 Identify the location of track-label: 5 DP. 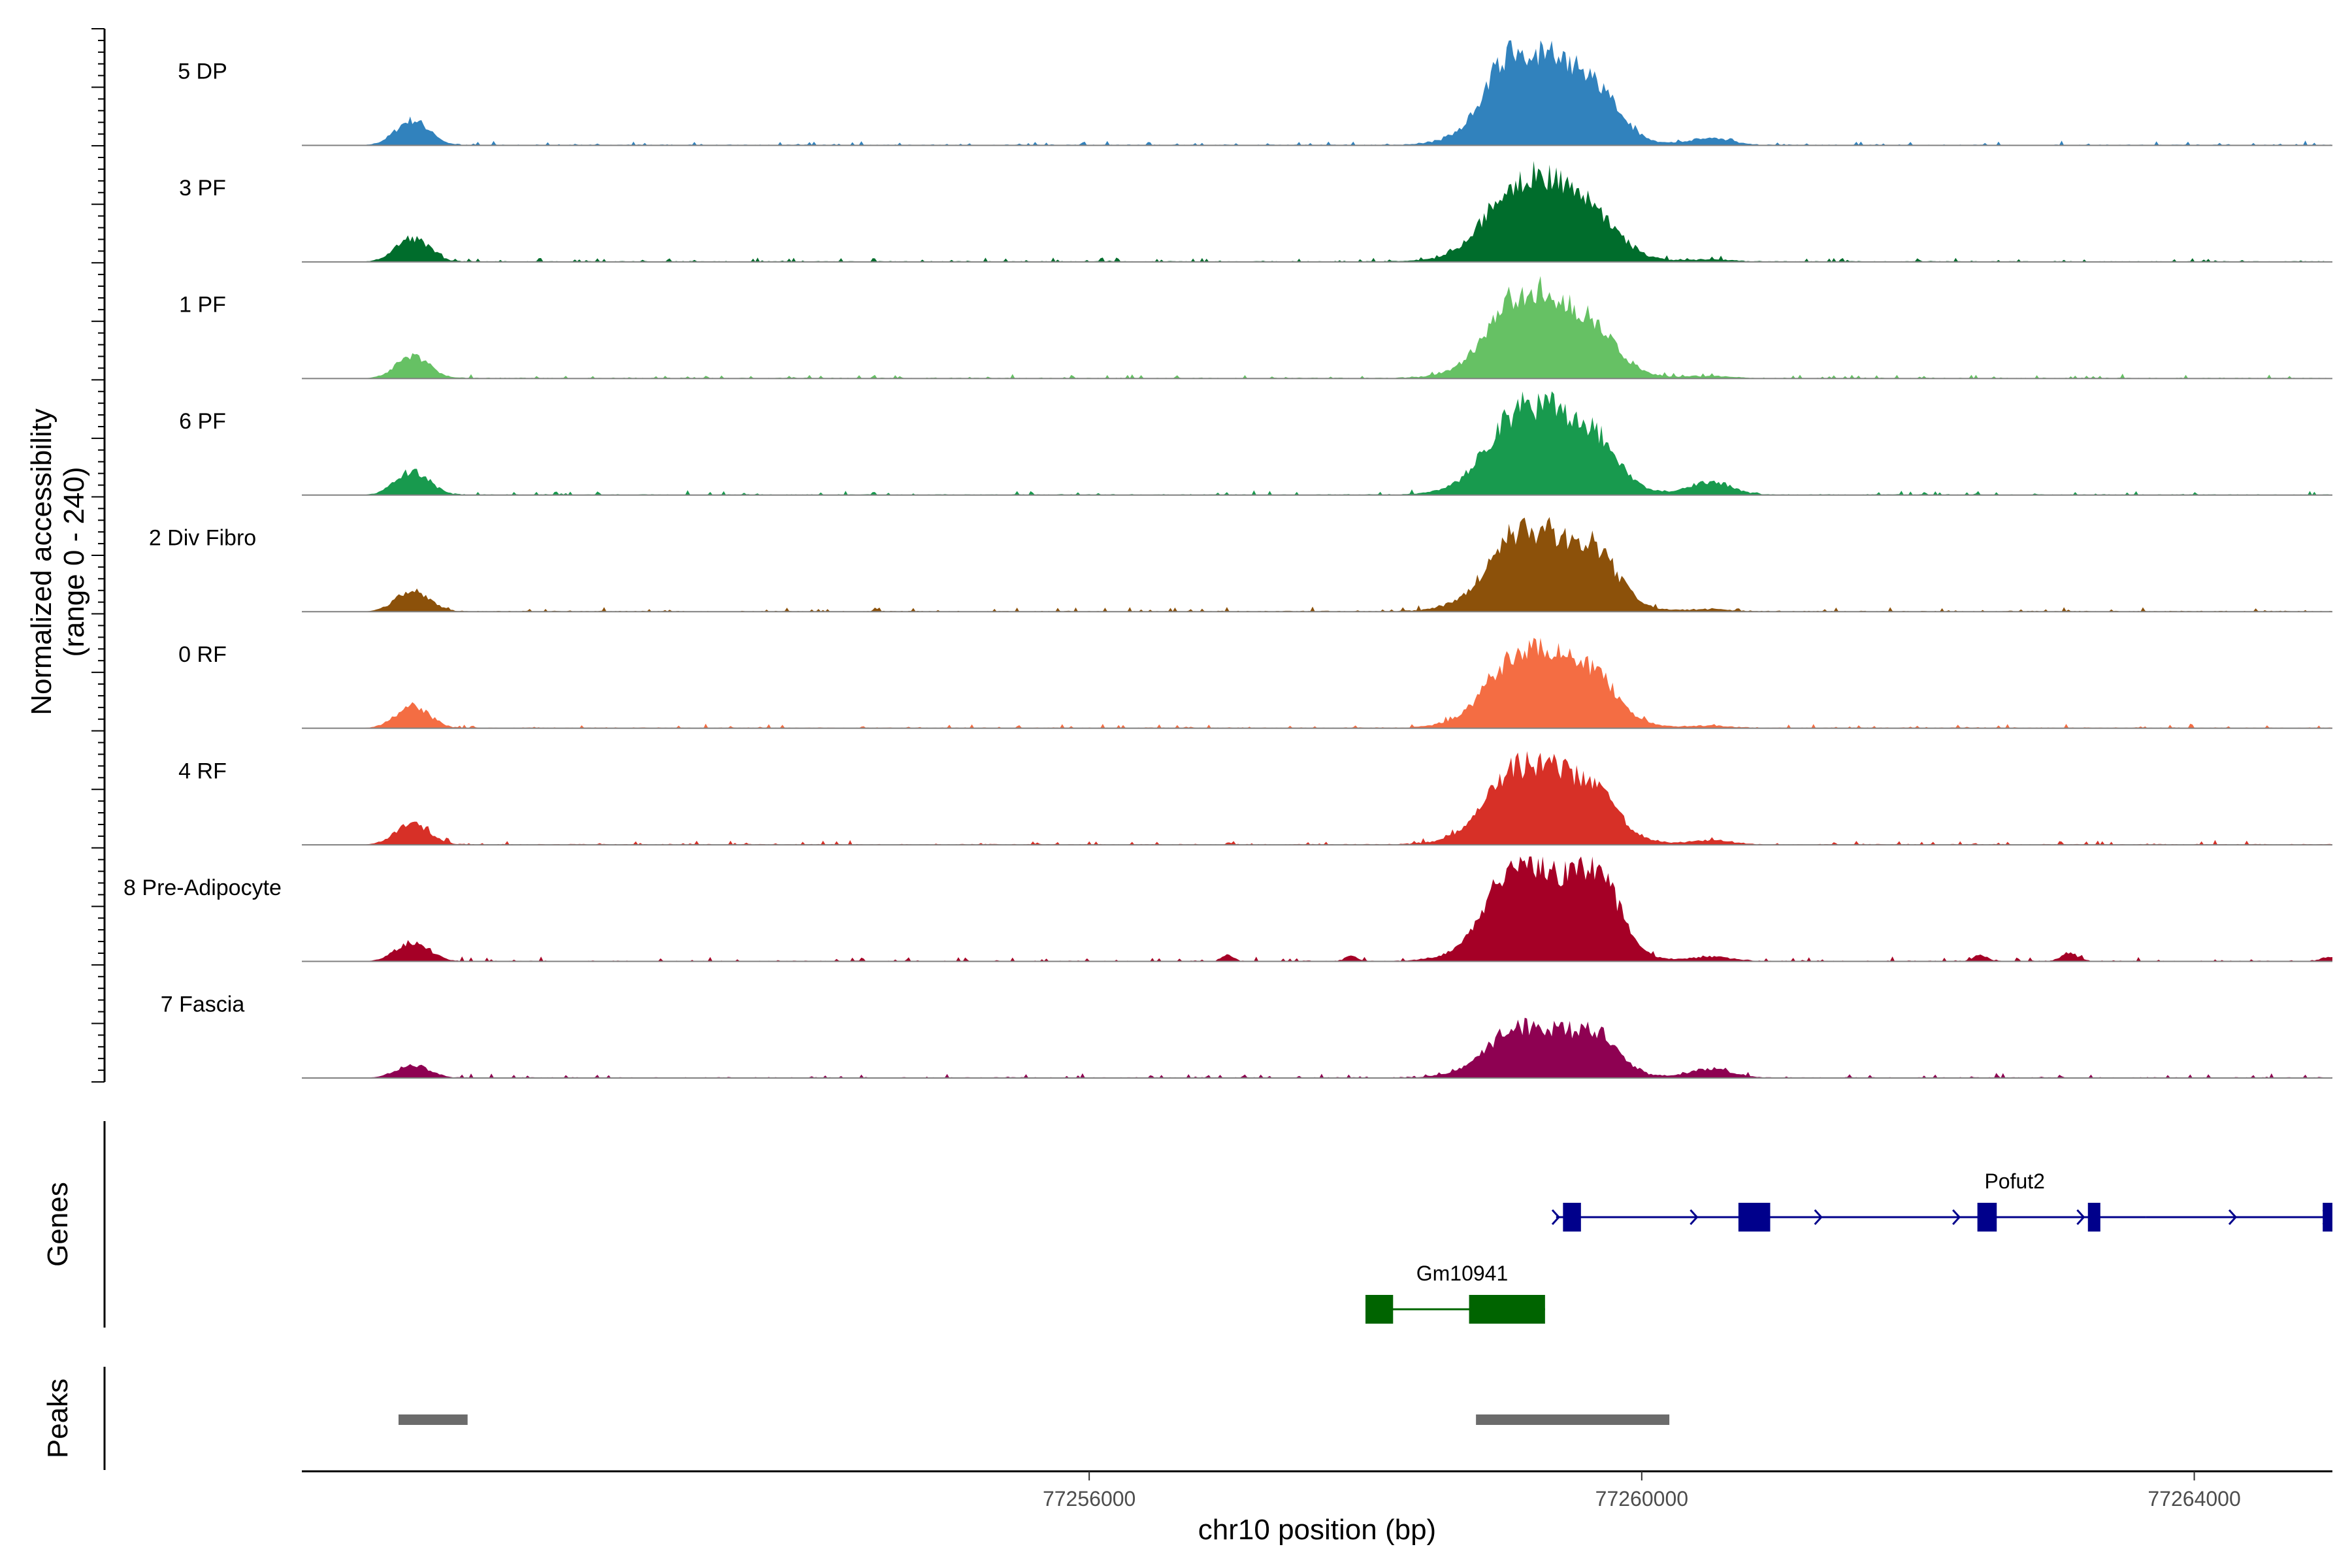
(202, 71).